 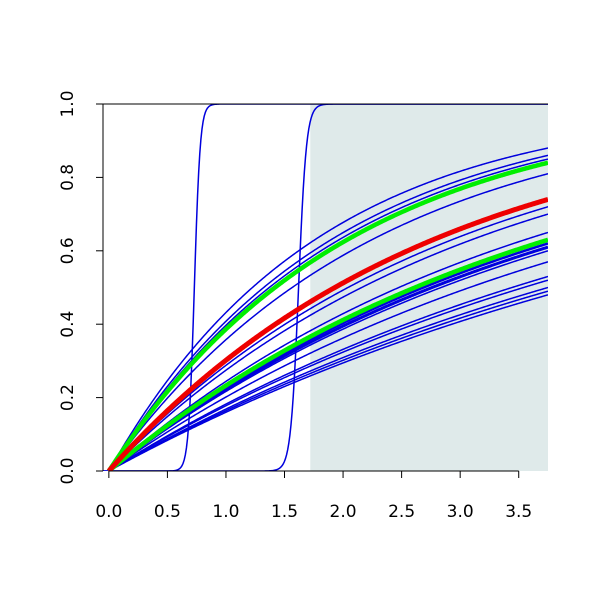 I want to click on x-tick-label: 1.5, so click(x=284, y=512).